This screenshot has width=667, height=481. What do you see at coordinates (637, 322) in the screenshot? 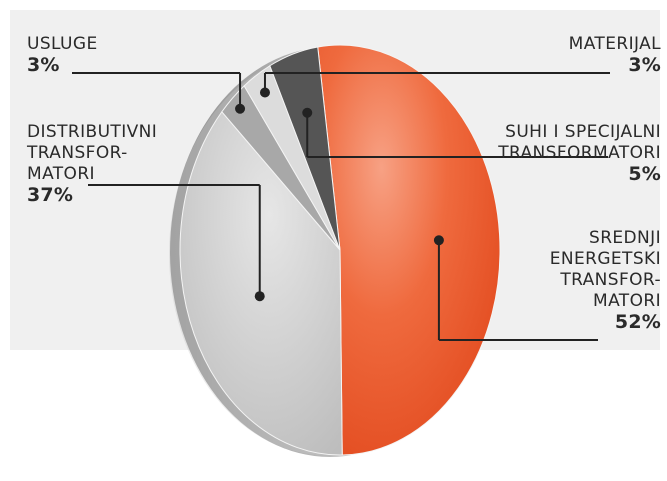
I see `label-srednji-percent: 52%` at bounding box center [637, 322].